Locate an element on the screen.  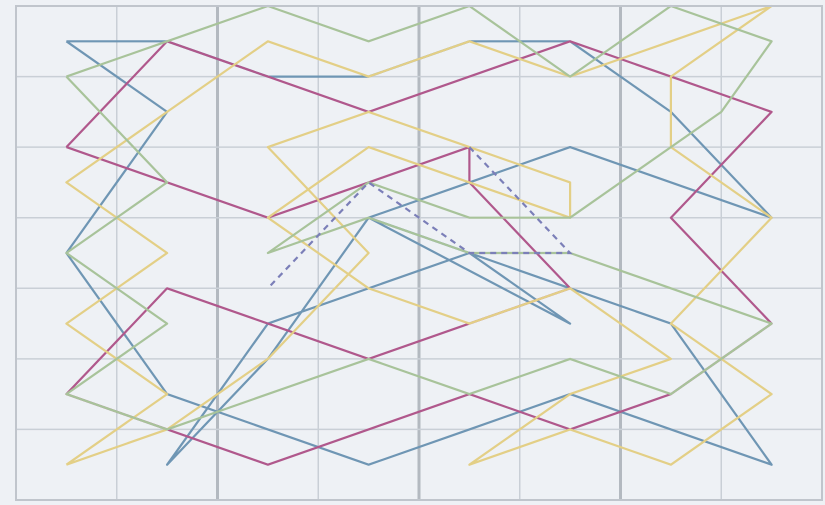
dashed-center is located at coordinates (420, 218).